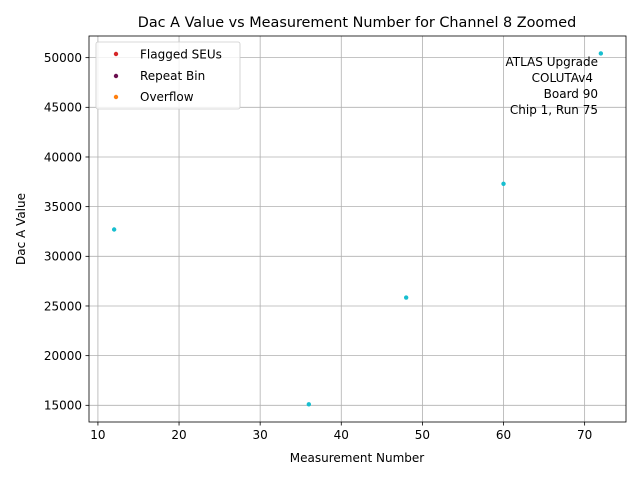 Image resolution: width=640 pixels, height=480 pixels. Describe the element at coordinates (63, 58) in the screenshot. I see `y-tick-label: 50000` at that location.